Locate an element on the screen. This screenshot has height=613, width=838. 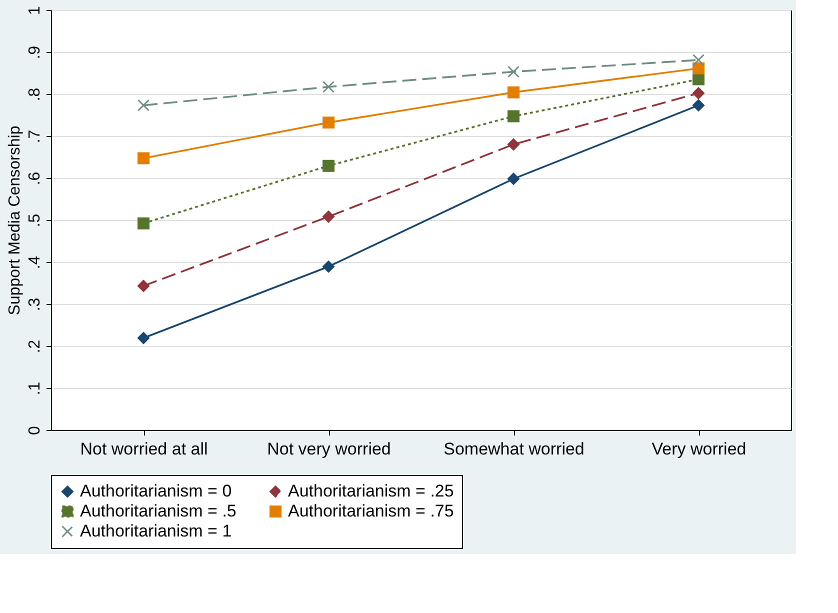
x-tick-label: Not very worried is located at coordinates (329, 449).